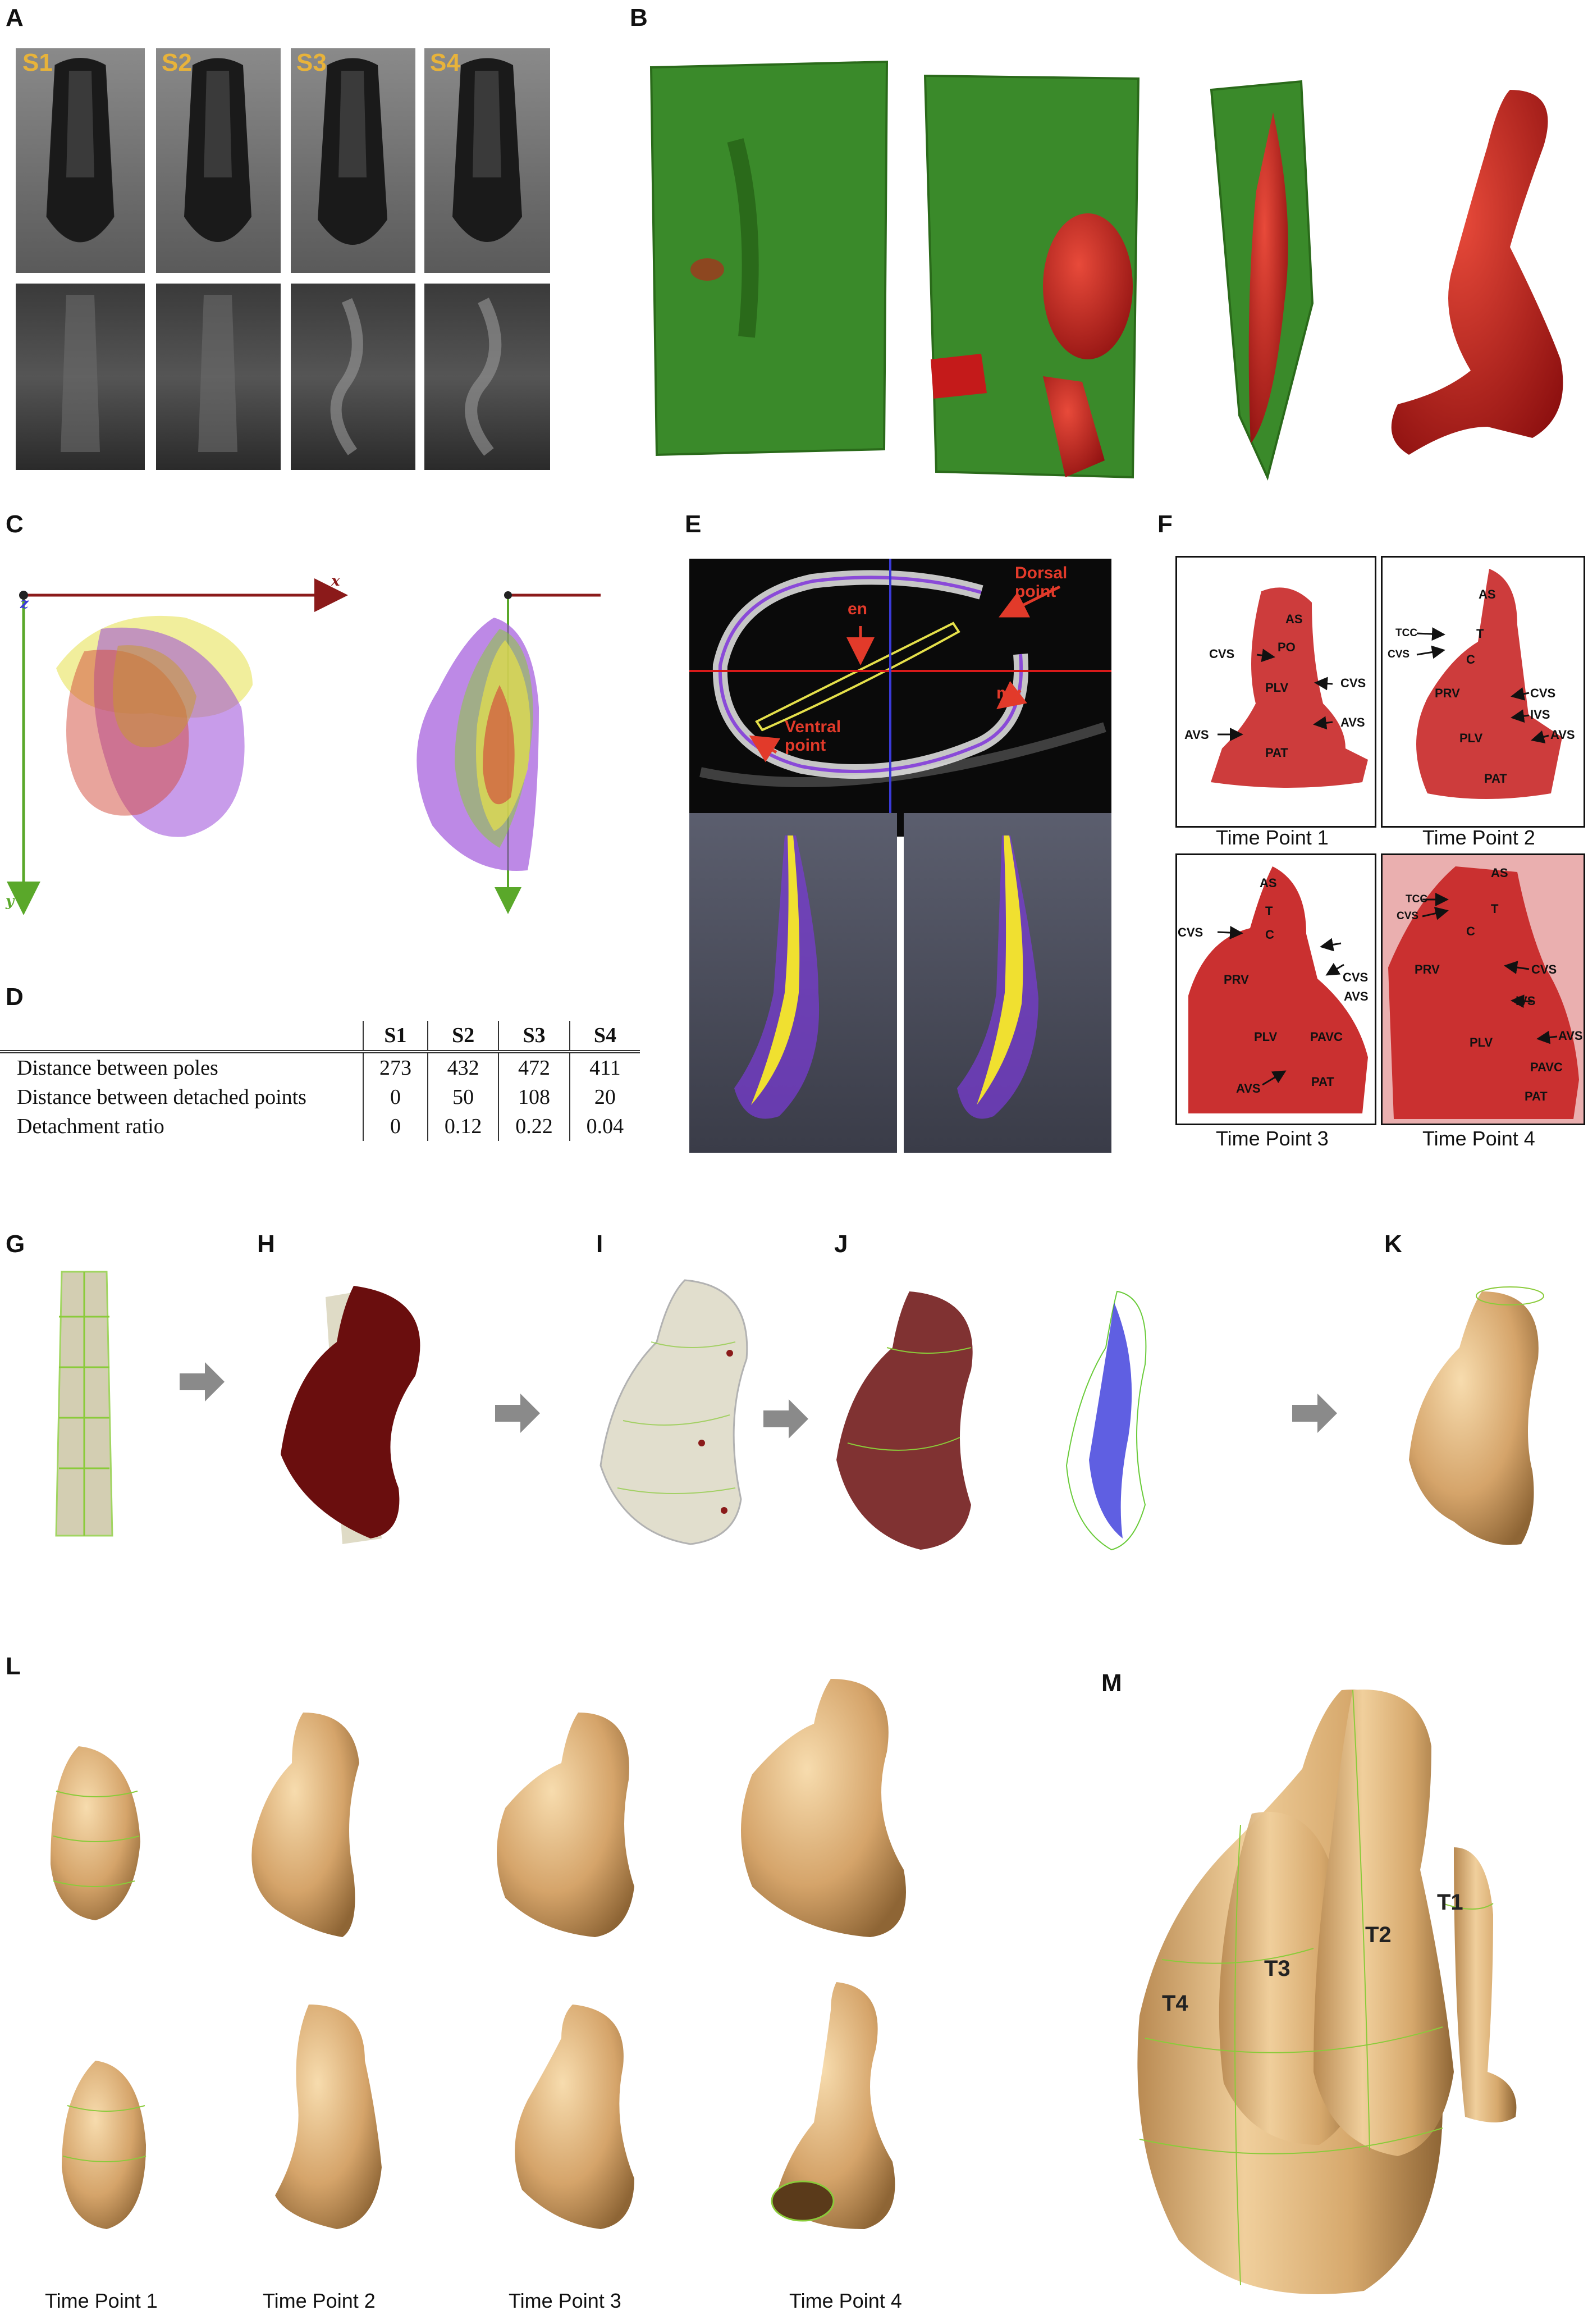  What do you see at coordinates (1470, 659) in the screenshot?
I see `tp2-label-c: C` at bounding box center [1470, 659].